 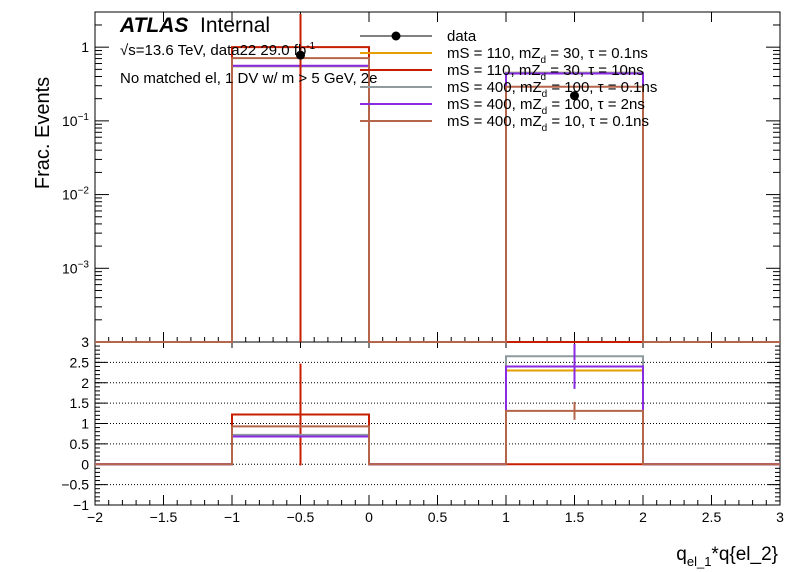 What do you see at coordinates (85, 342) in the screenshot?
I see `lower-y-tick-label: 3` at bounding box center [85, 342].